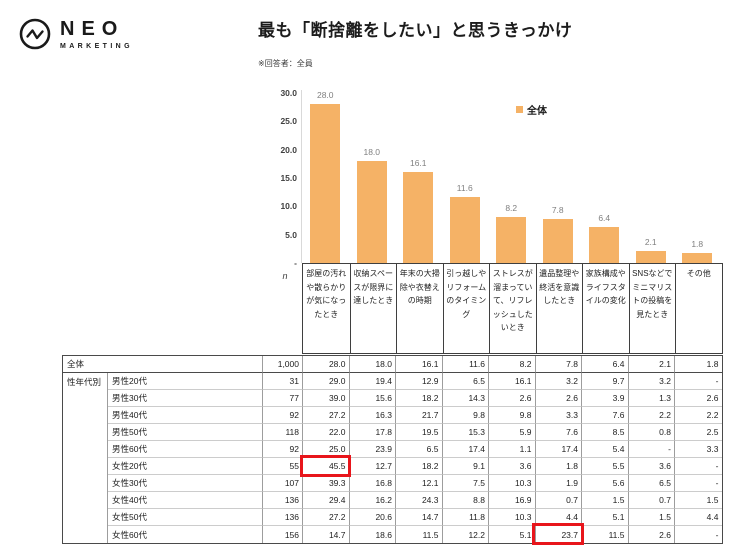  What do you see at coordinates (419, 415) in the screenshot?
I see `value-cell: 21.7` at bounding box center [419, 415].